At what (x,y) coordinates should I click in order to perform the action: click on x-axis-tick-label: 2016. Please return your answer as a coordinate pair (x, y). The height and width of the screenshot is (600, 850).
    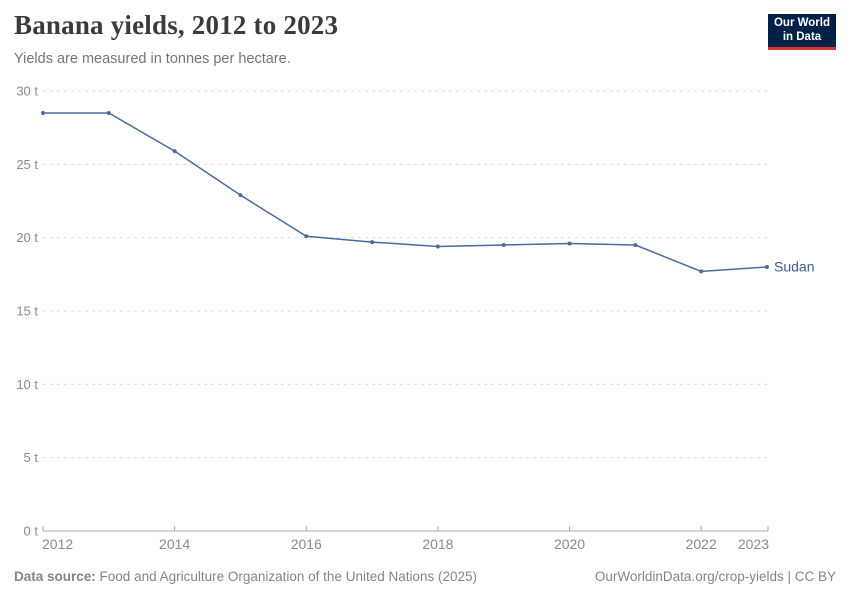
    Looking at the image, I should click on (306, 544).